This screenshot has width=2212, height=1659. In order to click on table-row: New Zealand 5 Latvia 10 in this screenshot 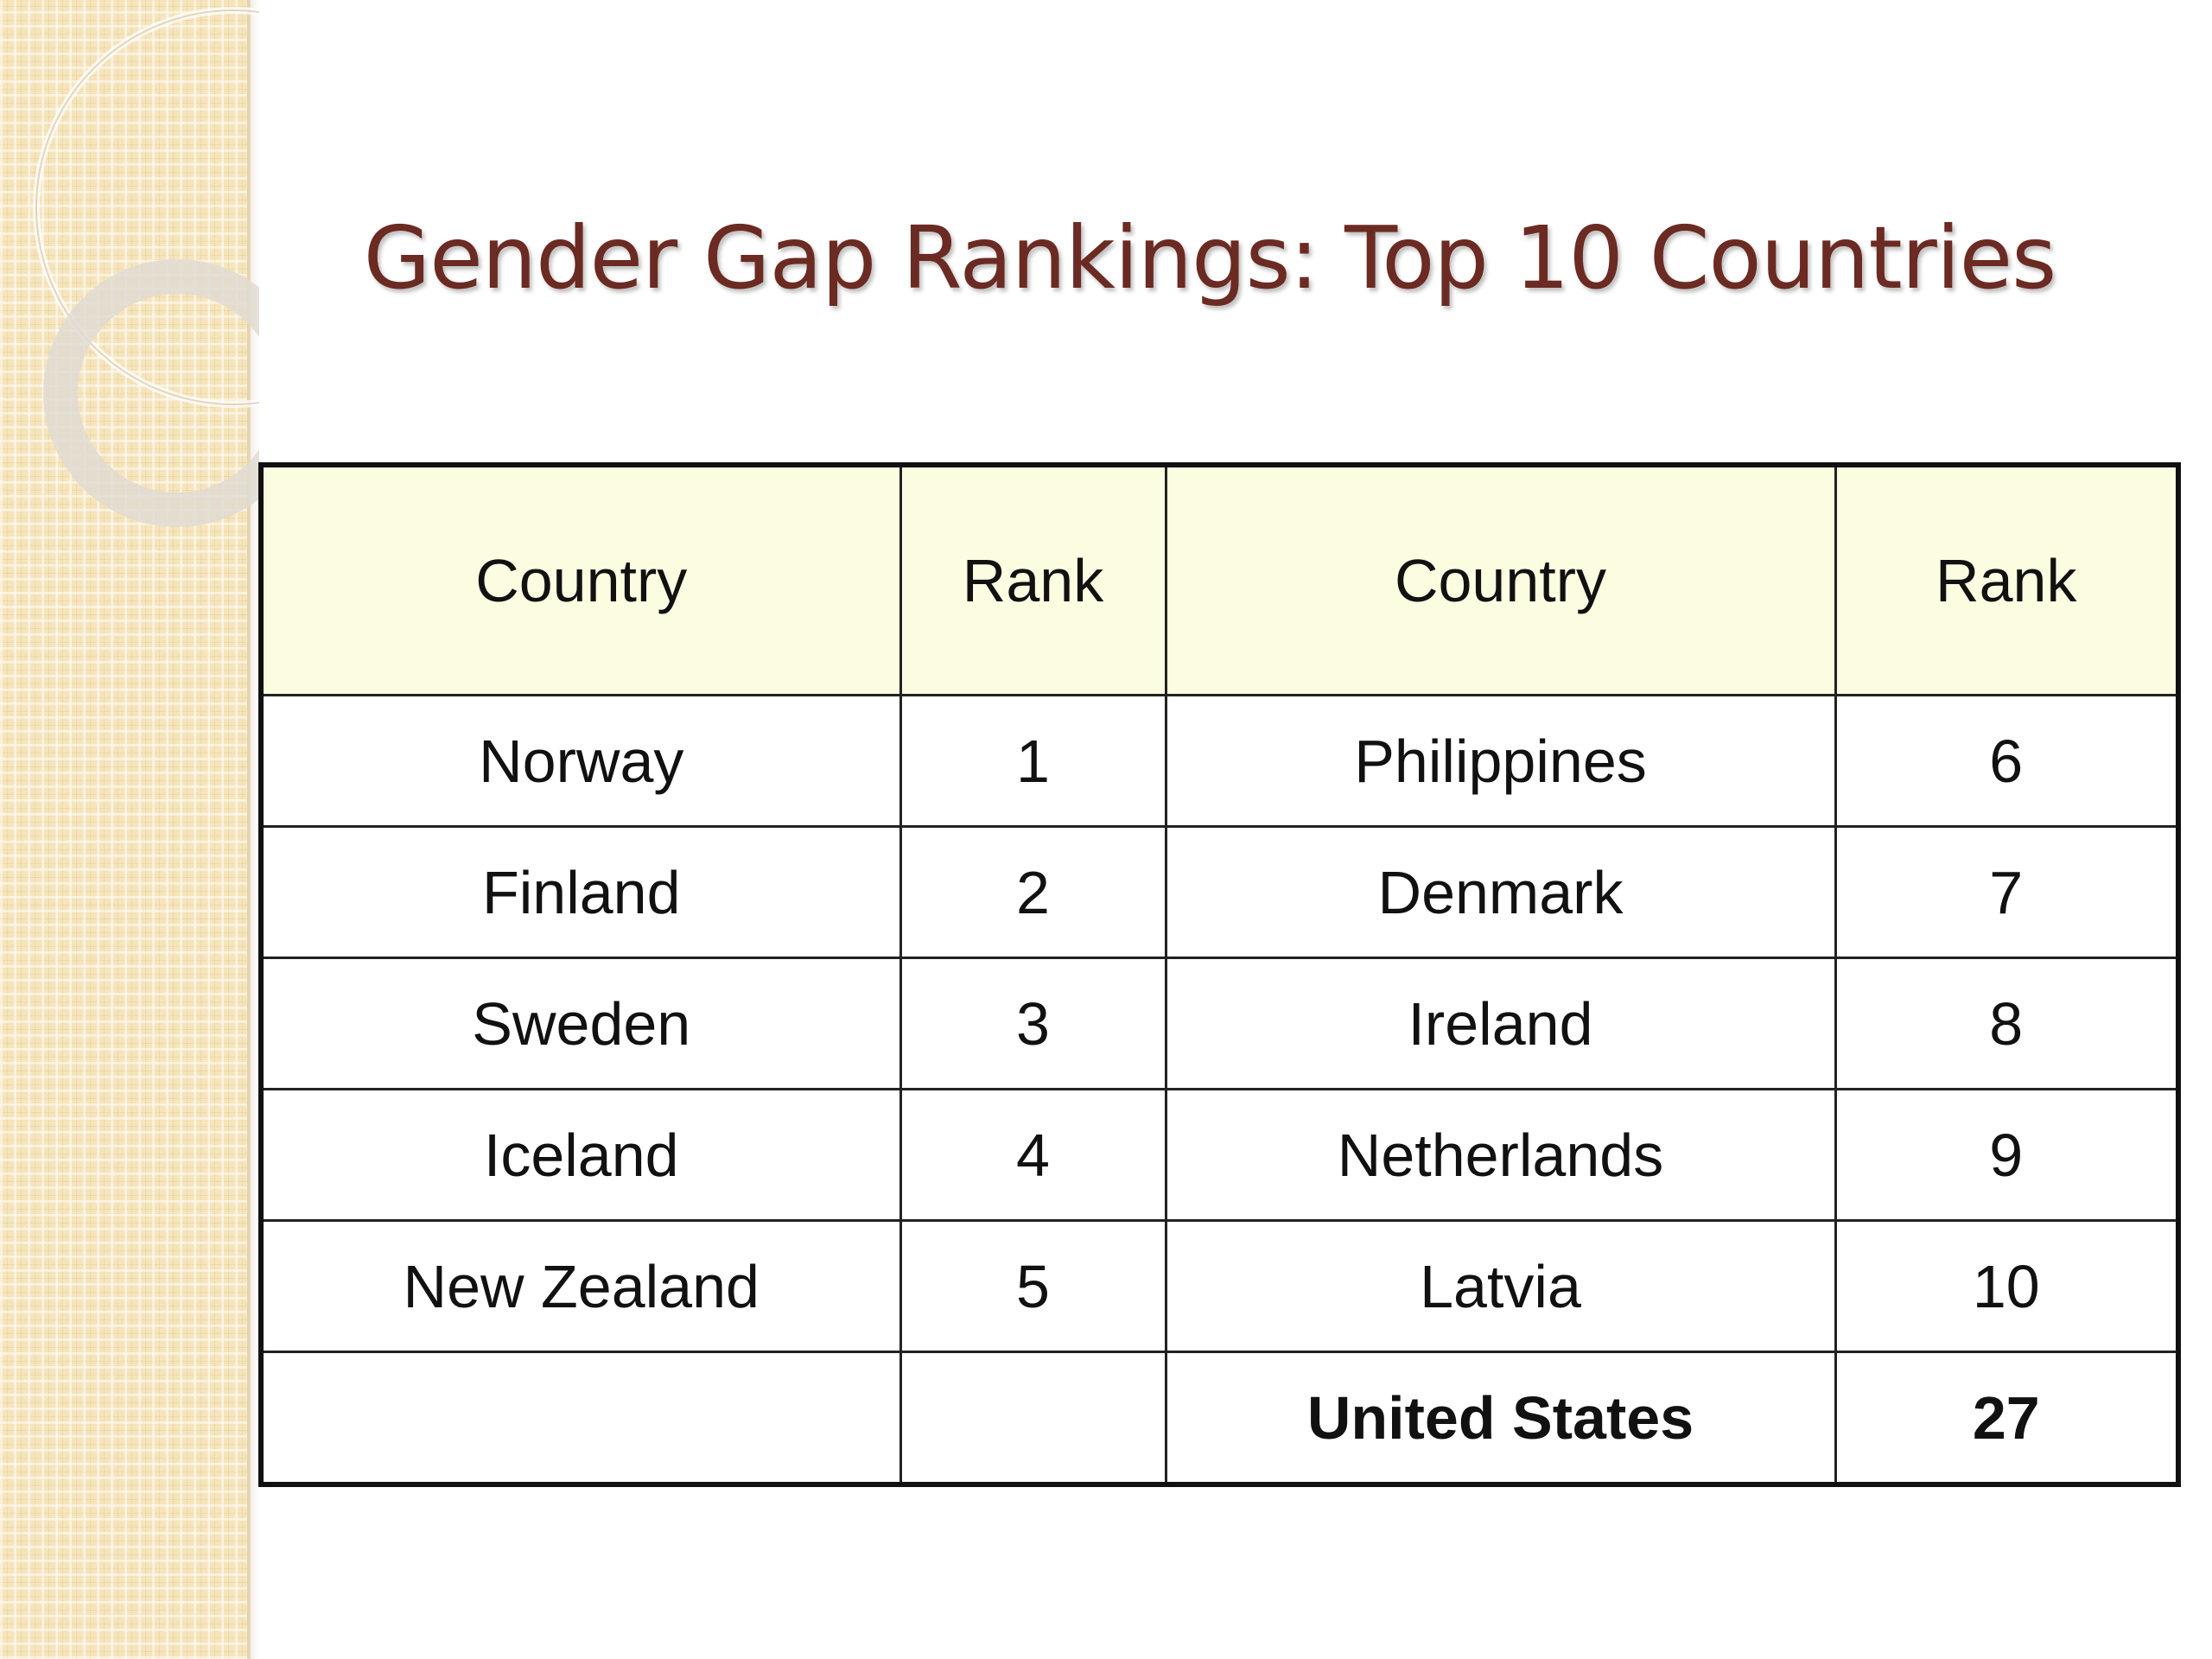, I will do `click(1219, 1286)`.